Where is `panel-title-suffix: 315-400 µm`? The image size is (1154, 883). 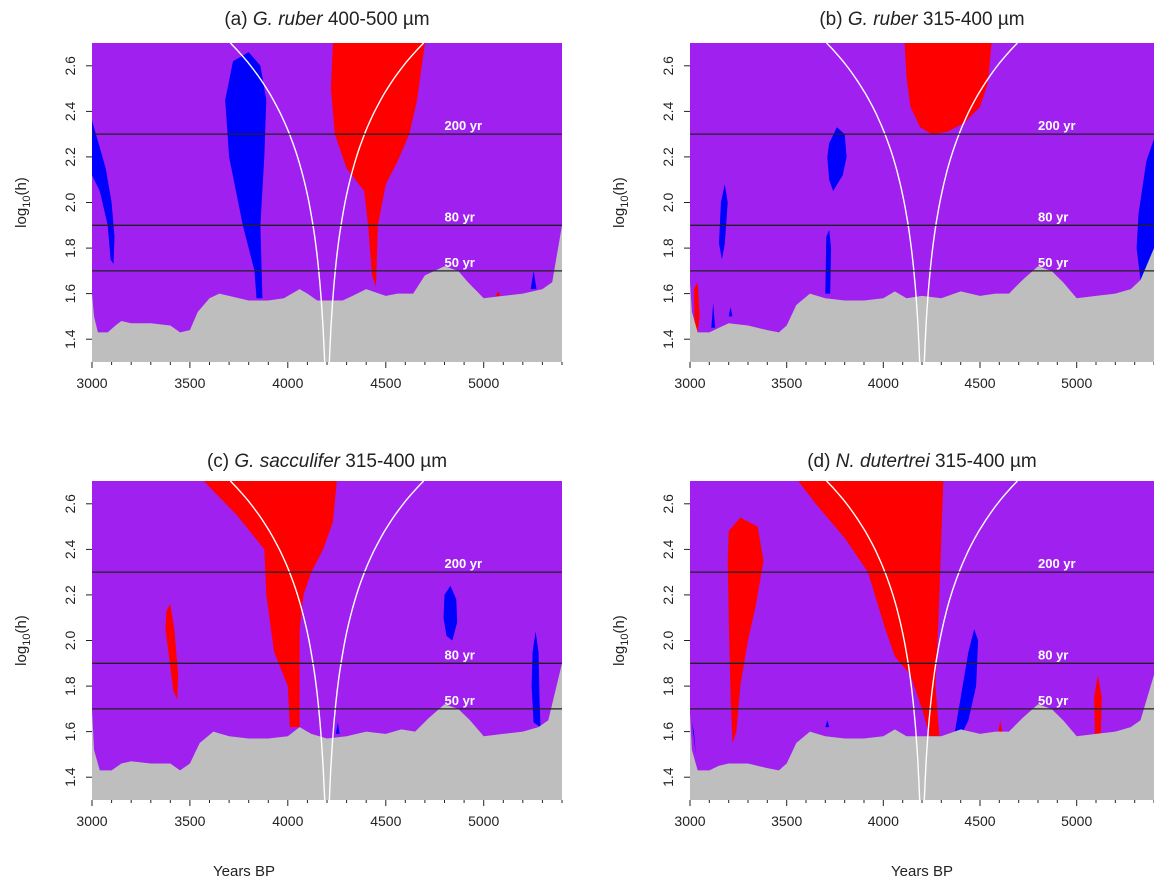
panel-title-suffix: 315-400 µm is located at coordinates (983, 461).